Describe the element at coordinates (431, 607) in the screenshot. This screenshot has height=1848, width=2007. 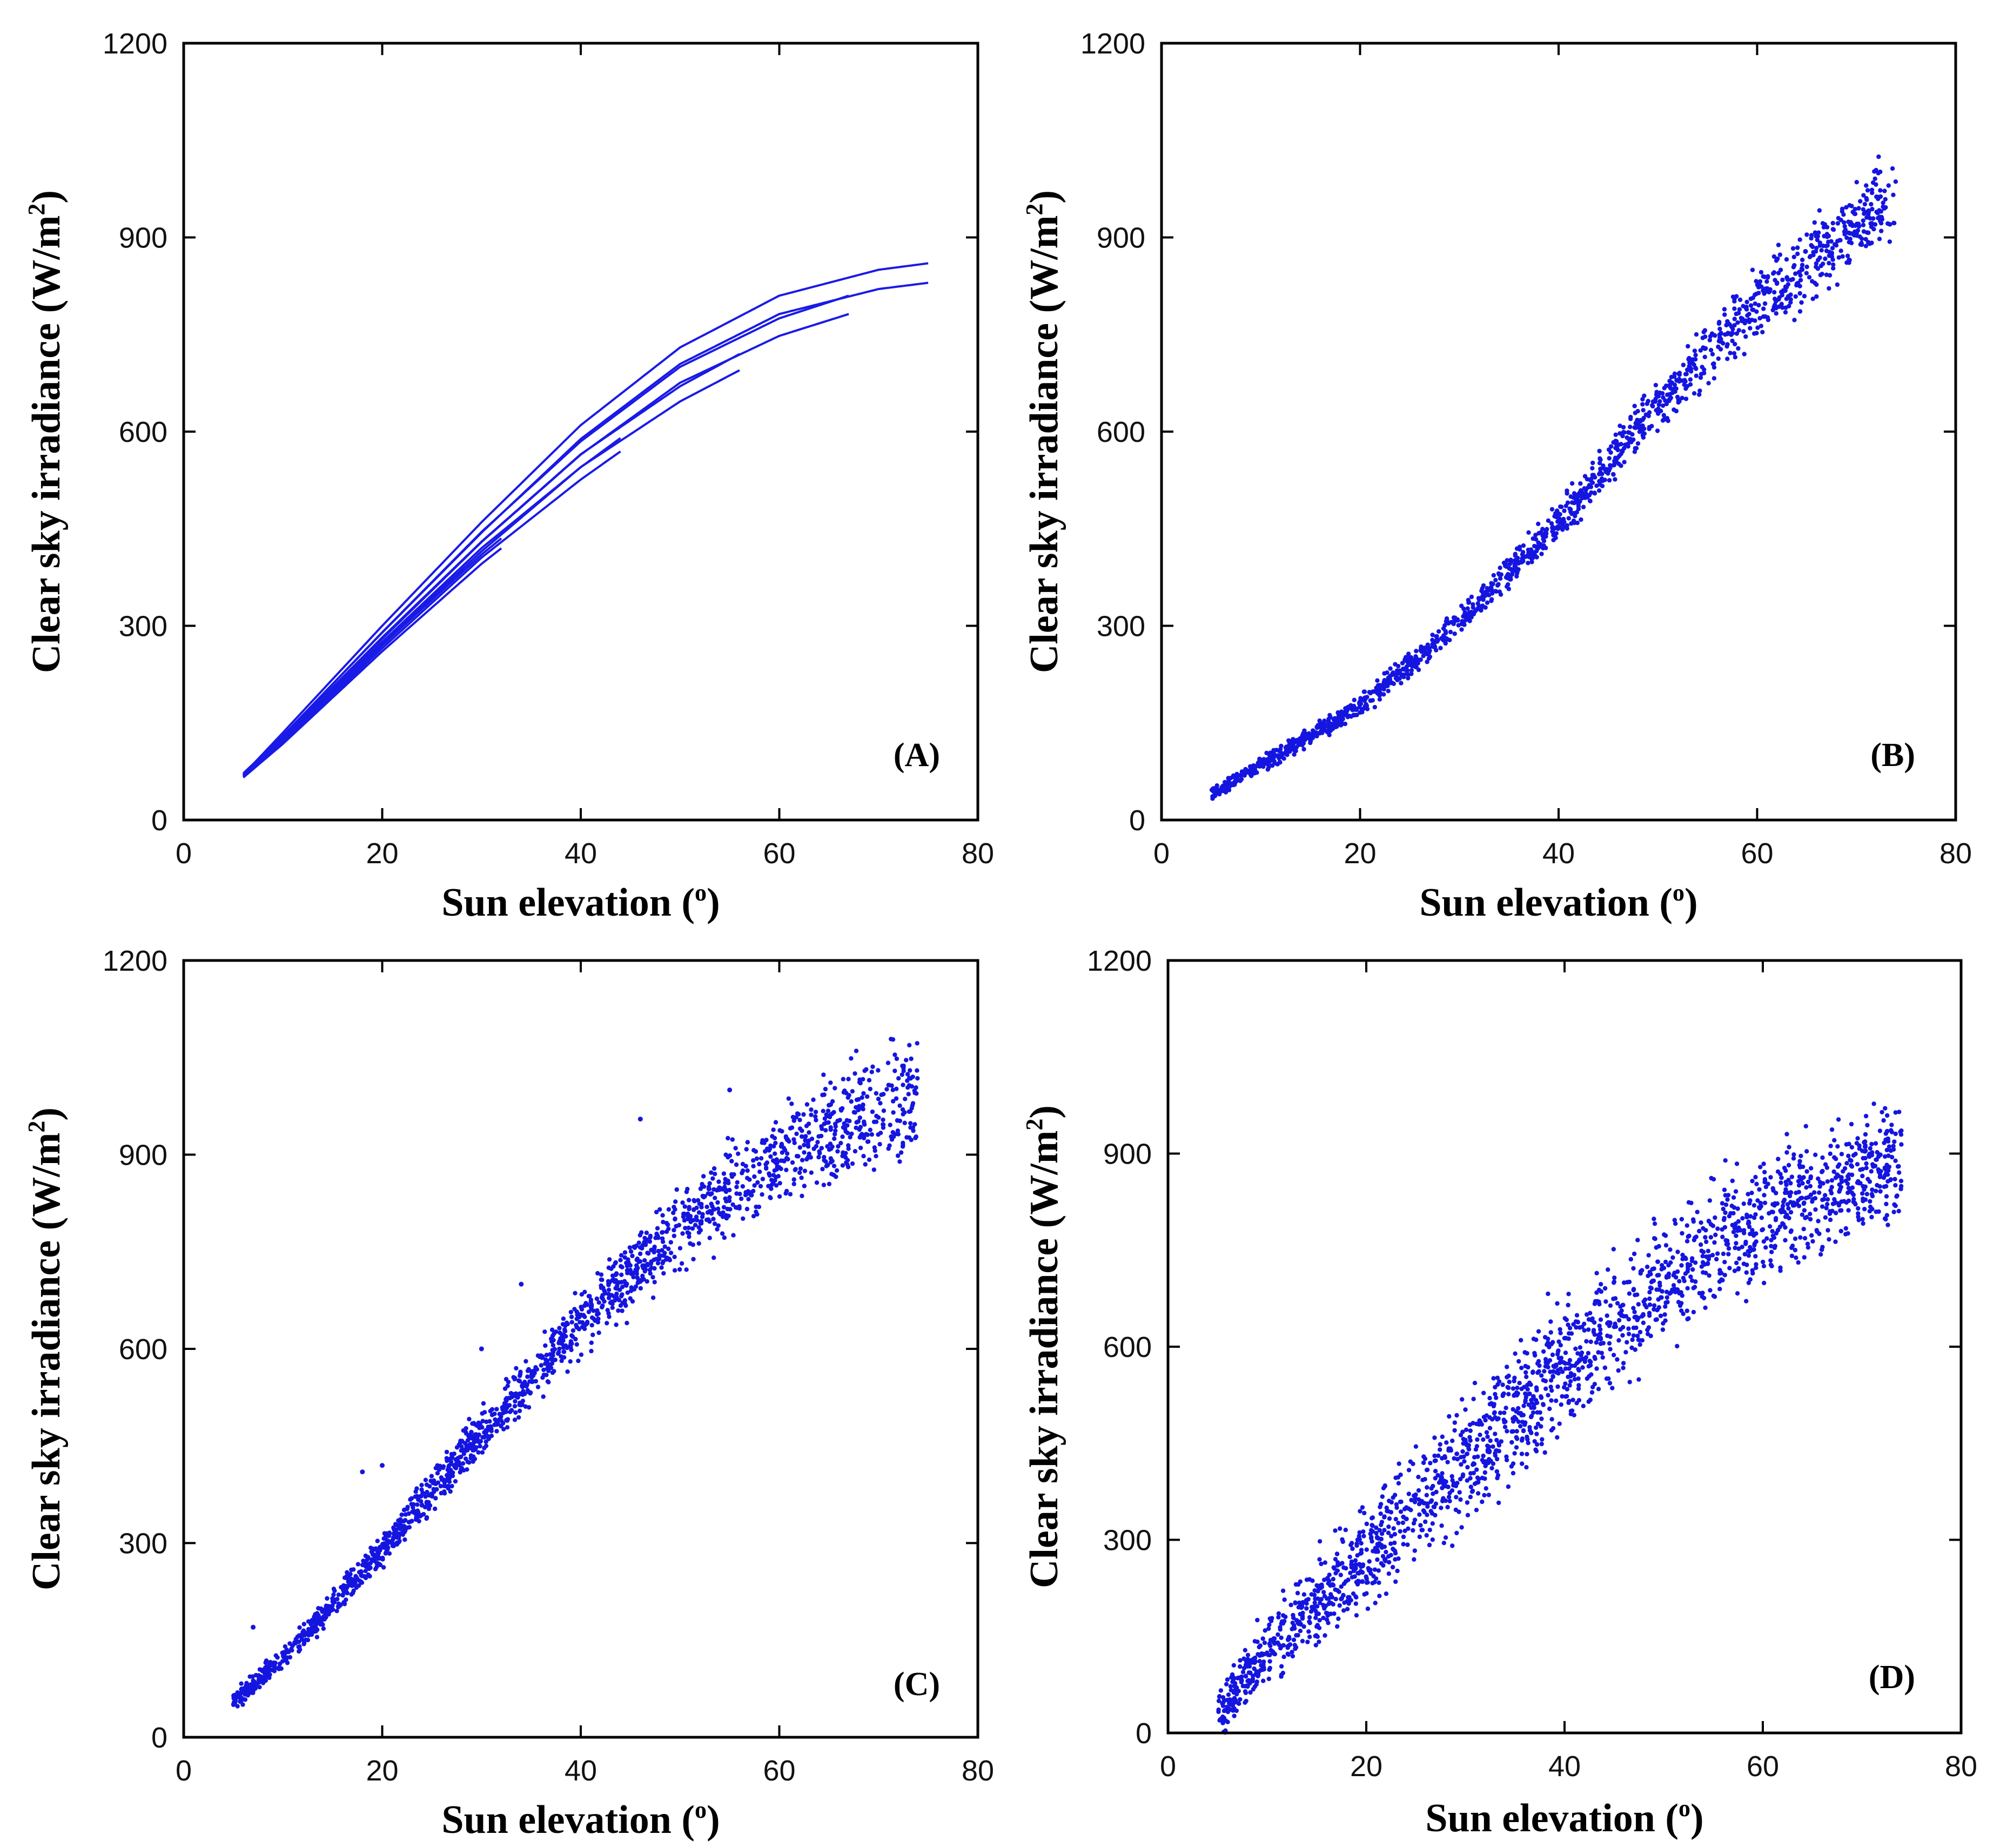
I see `series-line` at that location.